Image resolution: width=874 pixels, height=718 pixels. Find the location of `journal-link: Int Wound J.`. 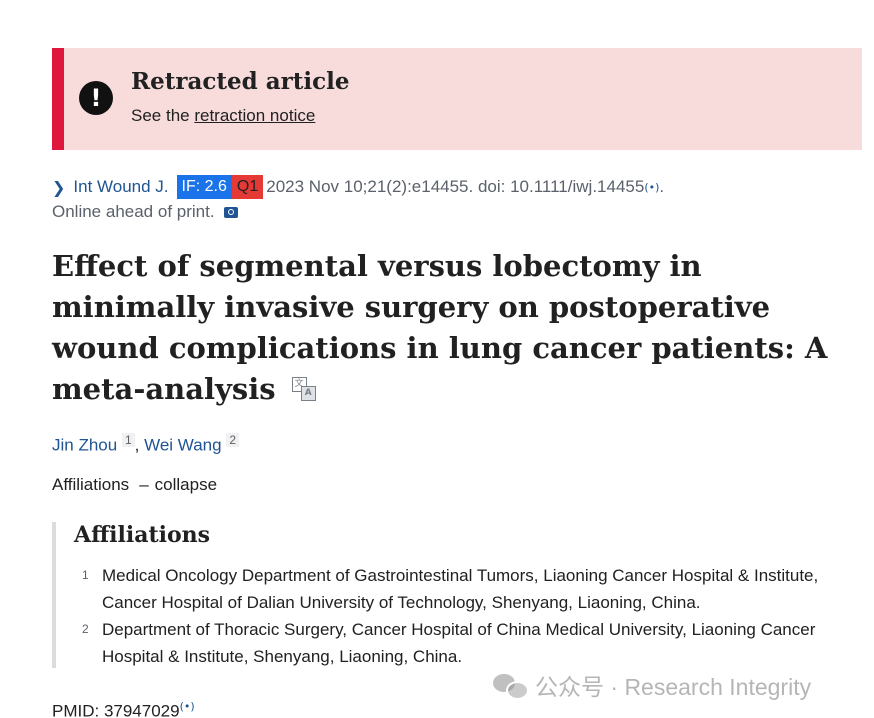

journal-link: Int Wound J. is located at coordinates (121, 186).